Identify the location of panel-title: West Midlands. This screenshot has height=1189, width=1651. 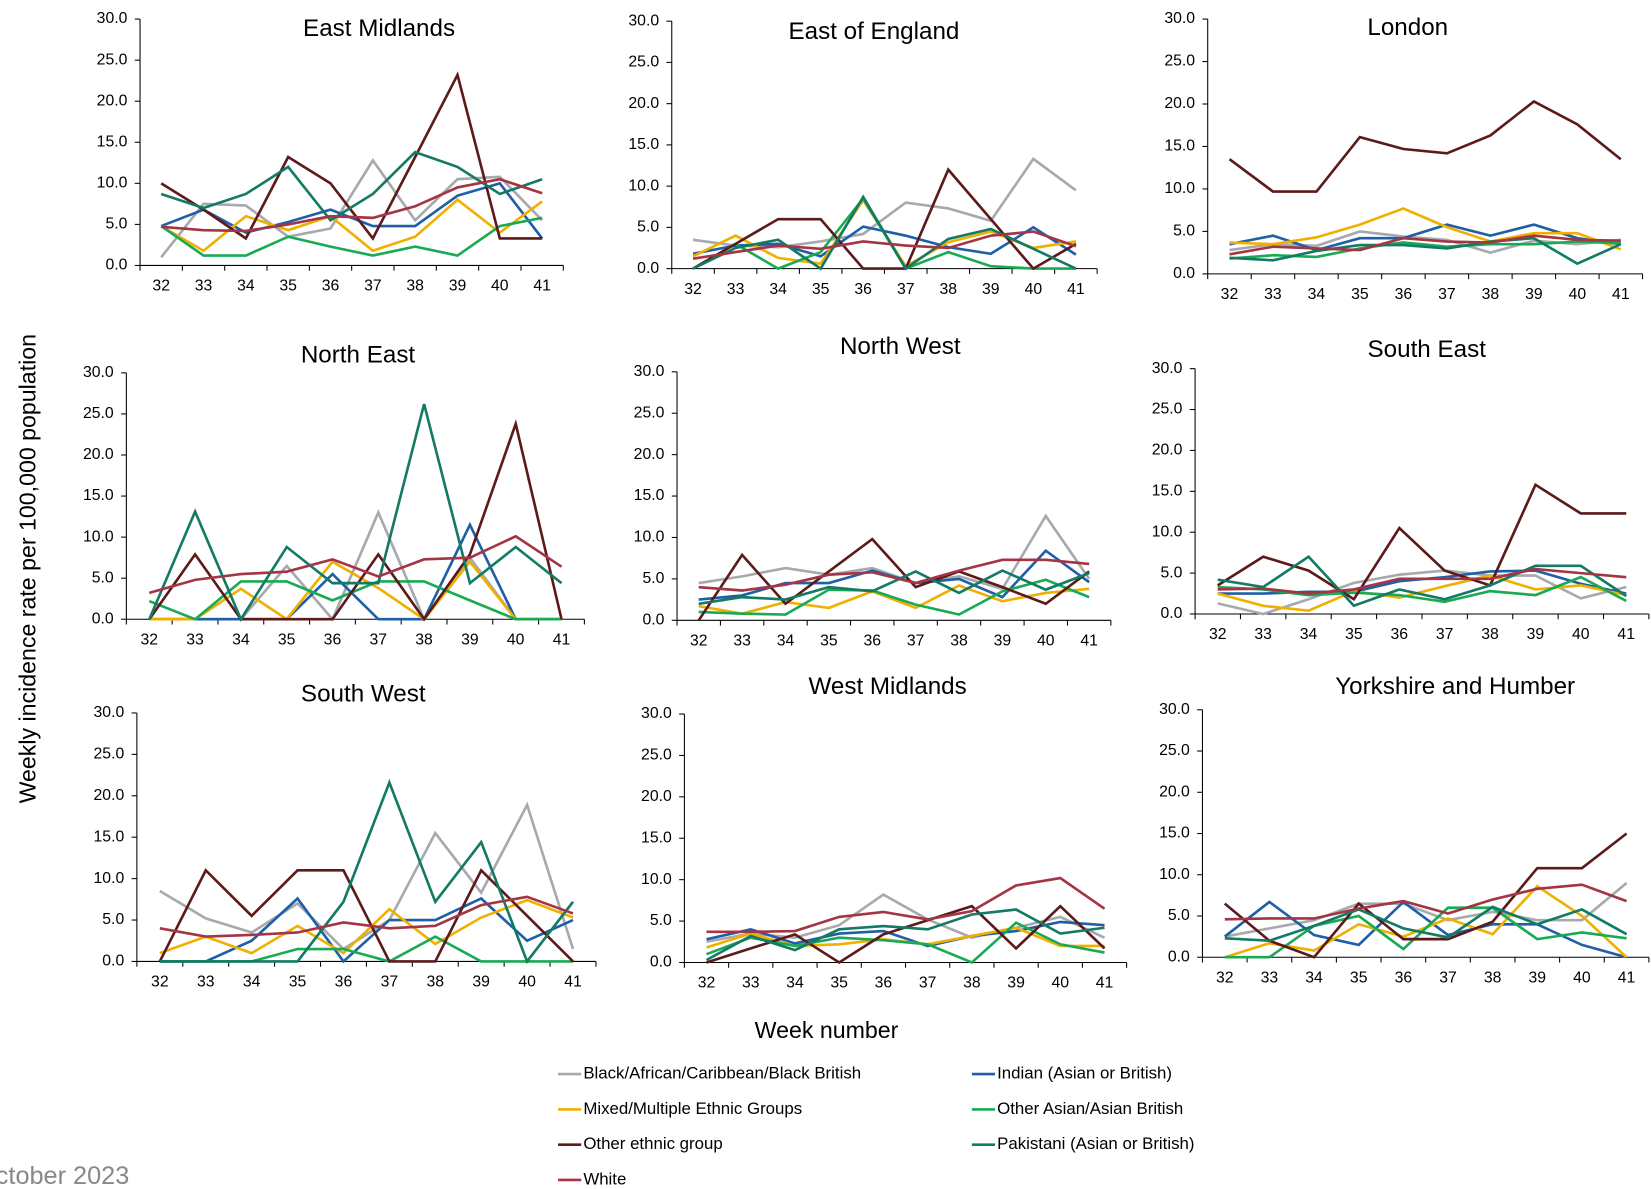
(887, 686).